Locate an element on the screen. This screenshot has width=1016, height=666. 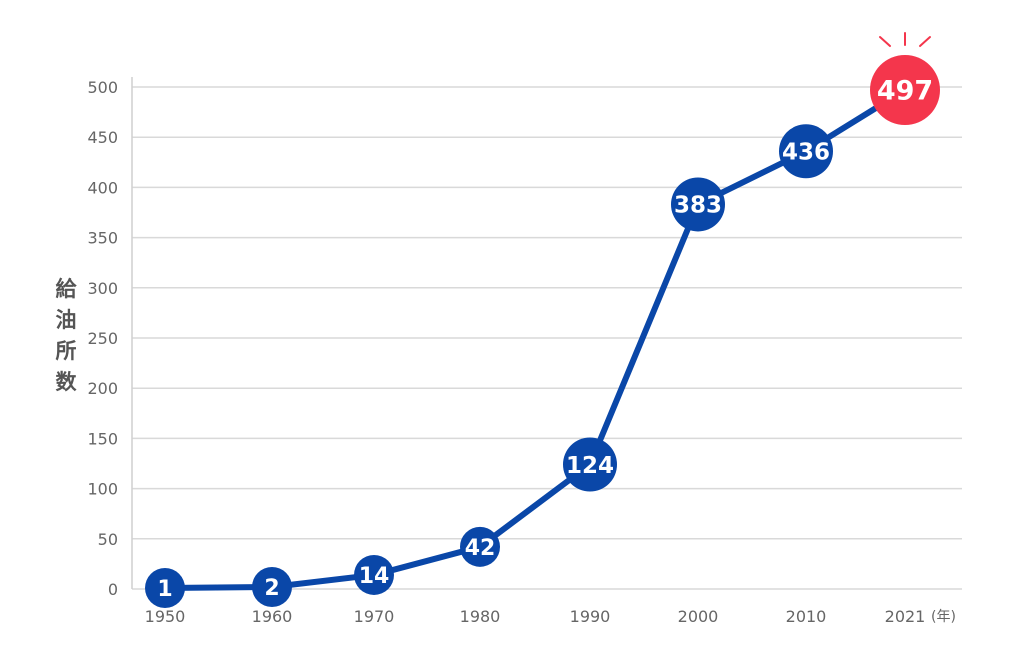
data-point-1970 is located at coordinates (374, 574).